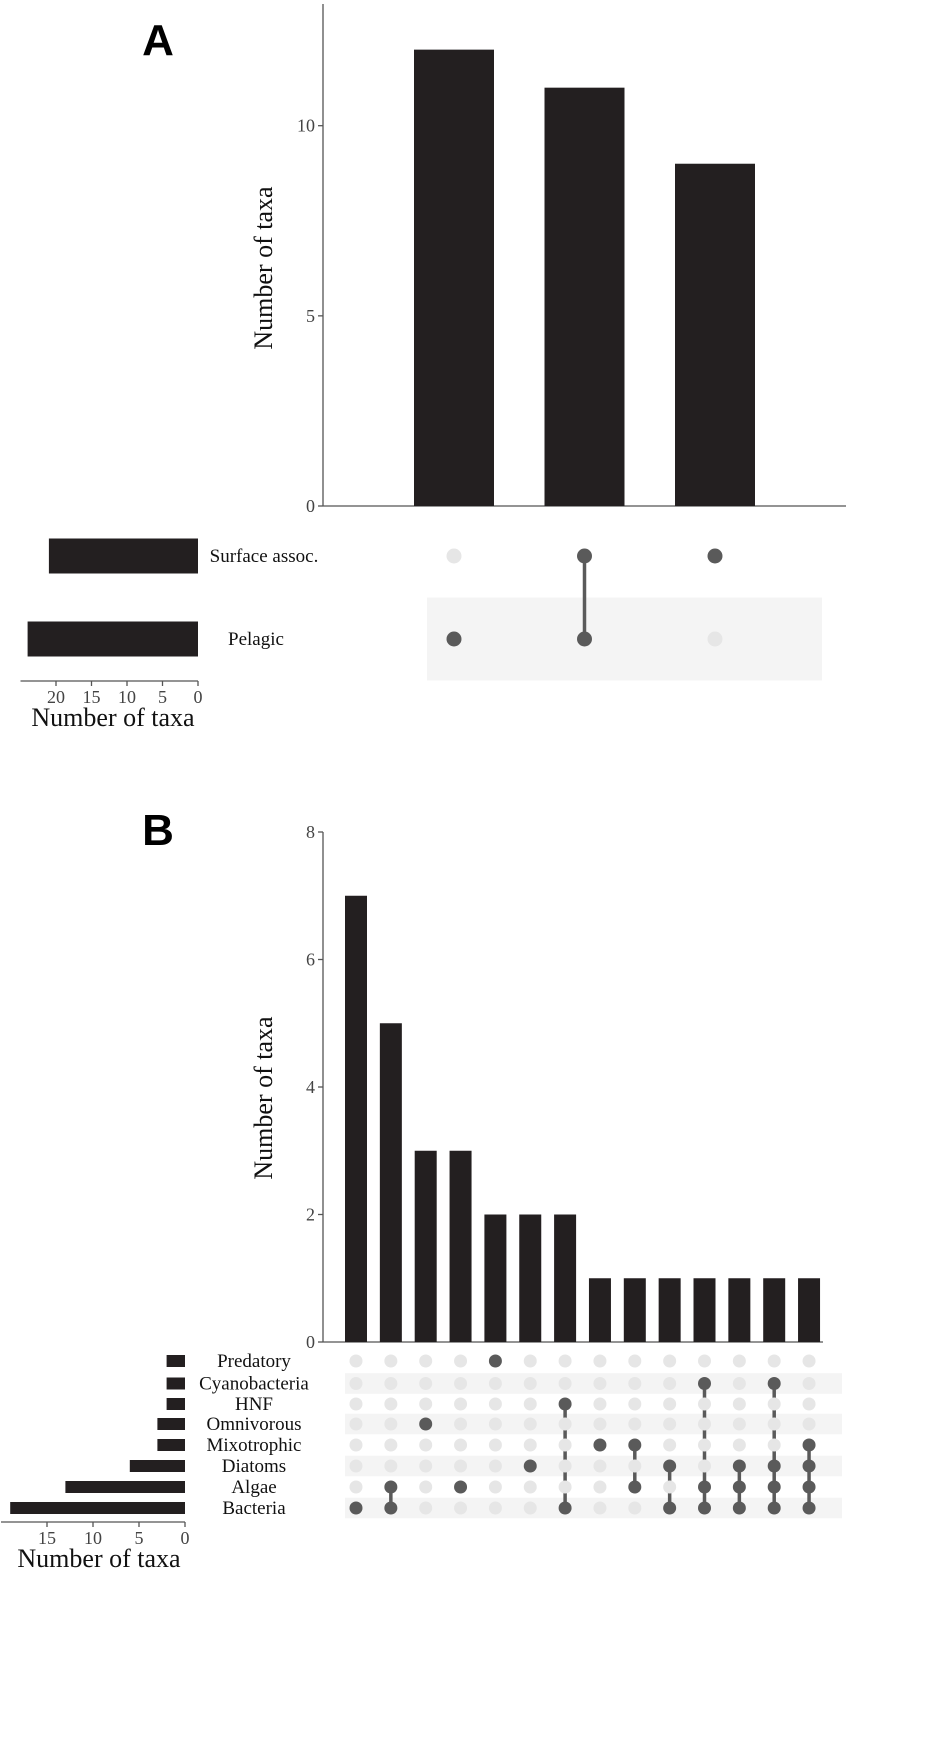 The width and height of the screenshot is (946, 1747). Describe the element at coordinates (306, 126) in the screenshot. I see `y-tick-label: 10` at that location.